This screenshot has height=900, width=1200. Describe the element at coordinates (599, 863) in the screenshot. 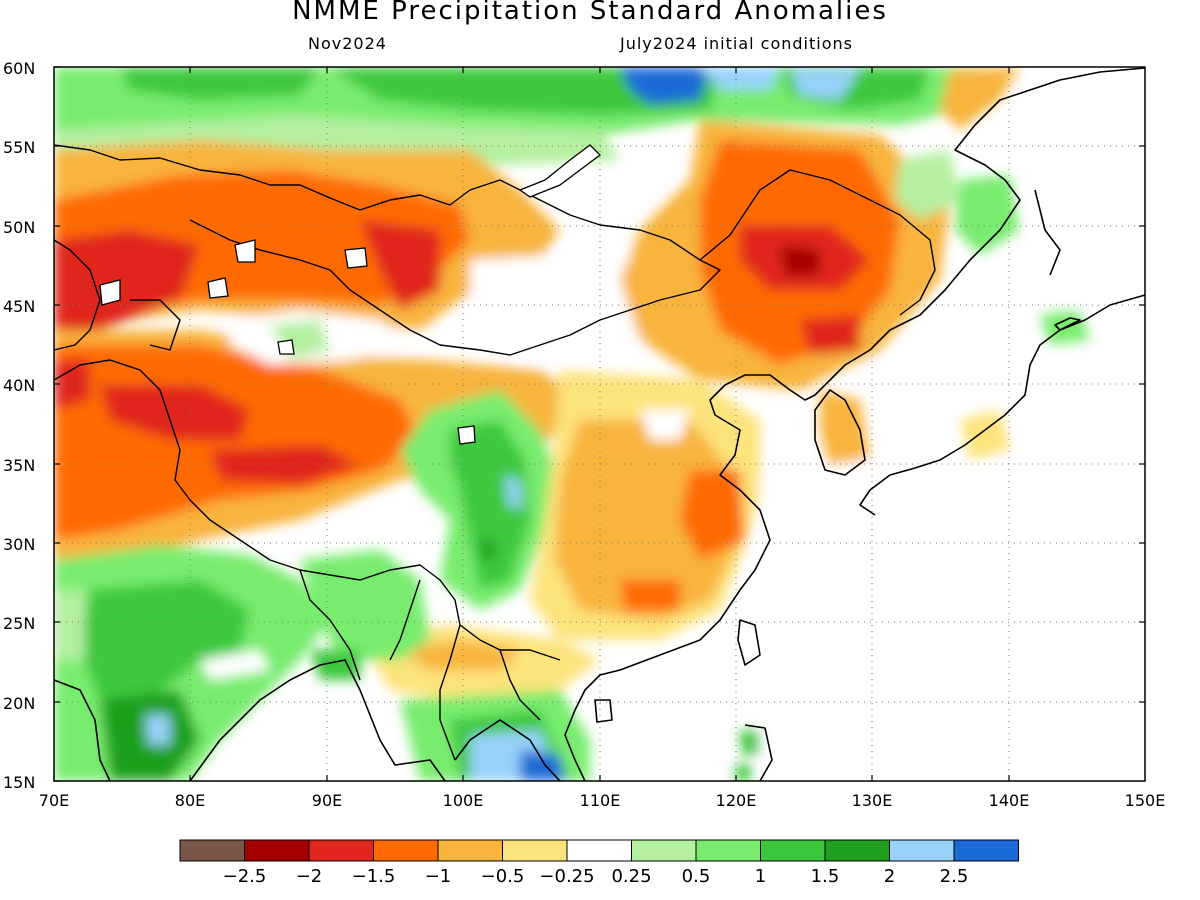

I see `colorbar: −2.5 −2 −1.5 −1 −0.5 −0.25 0.25 0.5 1 1.5 2 2.5` at that location.